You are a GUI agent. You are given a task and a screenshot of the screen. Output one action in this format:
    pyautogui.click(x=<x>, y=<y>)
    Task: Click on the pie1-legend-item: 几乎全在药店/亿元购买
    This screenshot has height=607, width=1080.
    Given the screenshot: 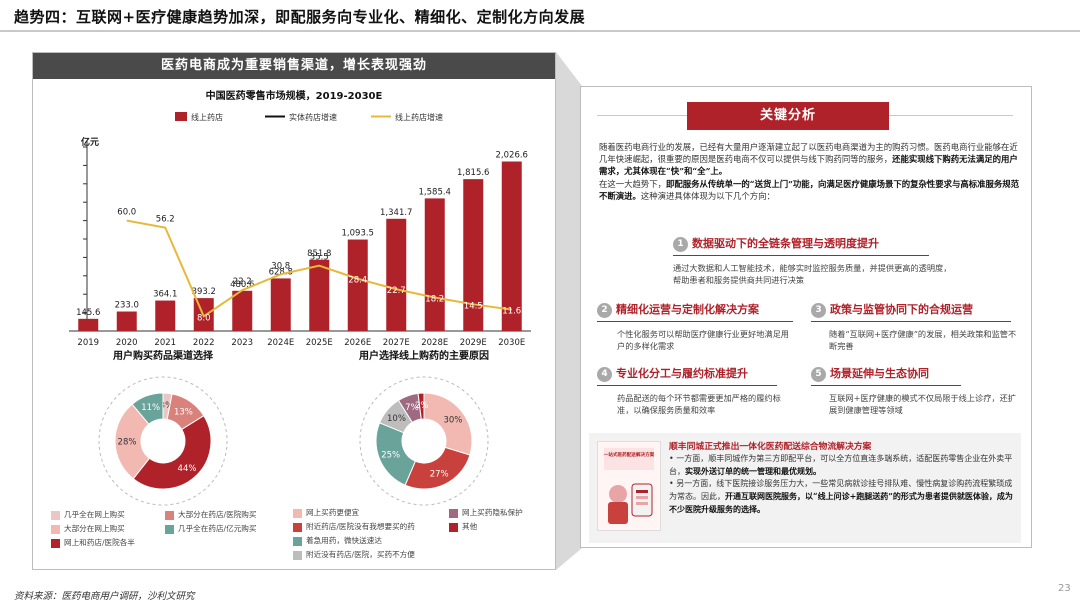 What is the action you would take?
    pyautogui.click(x=211, y=528)
    